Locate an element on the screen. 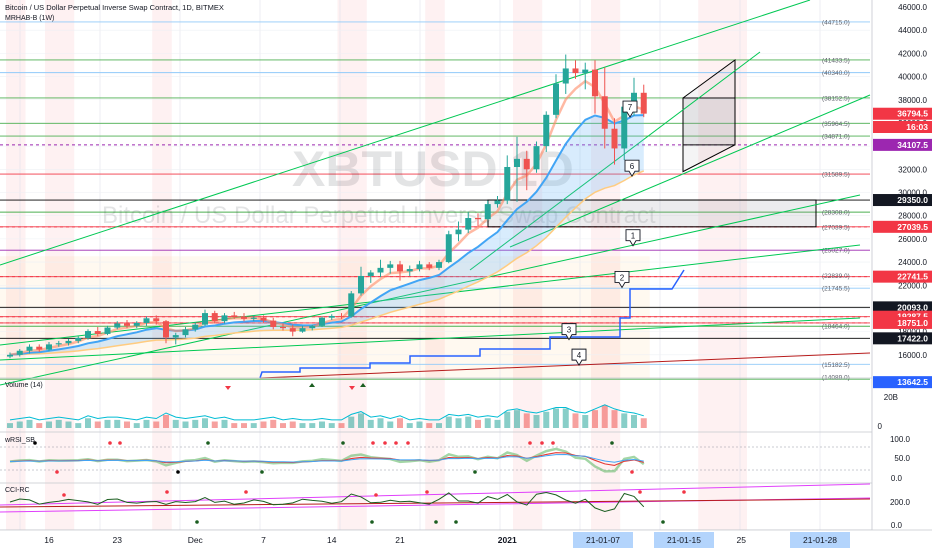 The height and width of the screenshot is (555, 932). marker-label: 1 is located at coordinates (633, 236).